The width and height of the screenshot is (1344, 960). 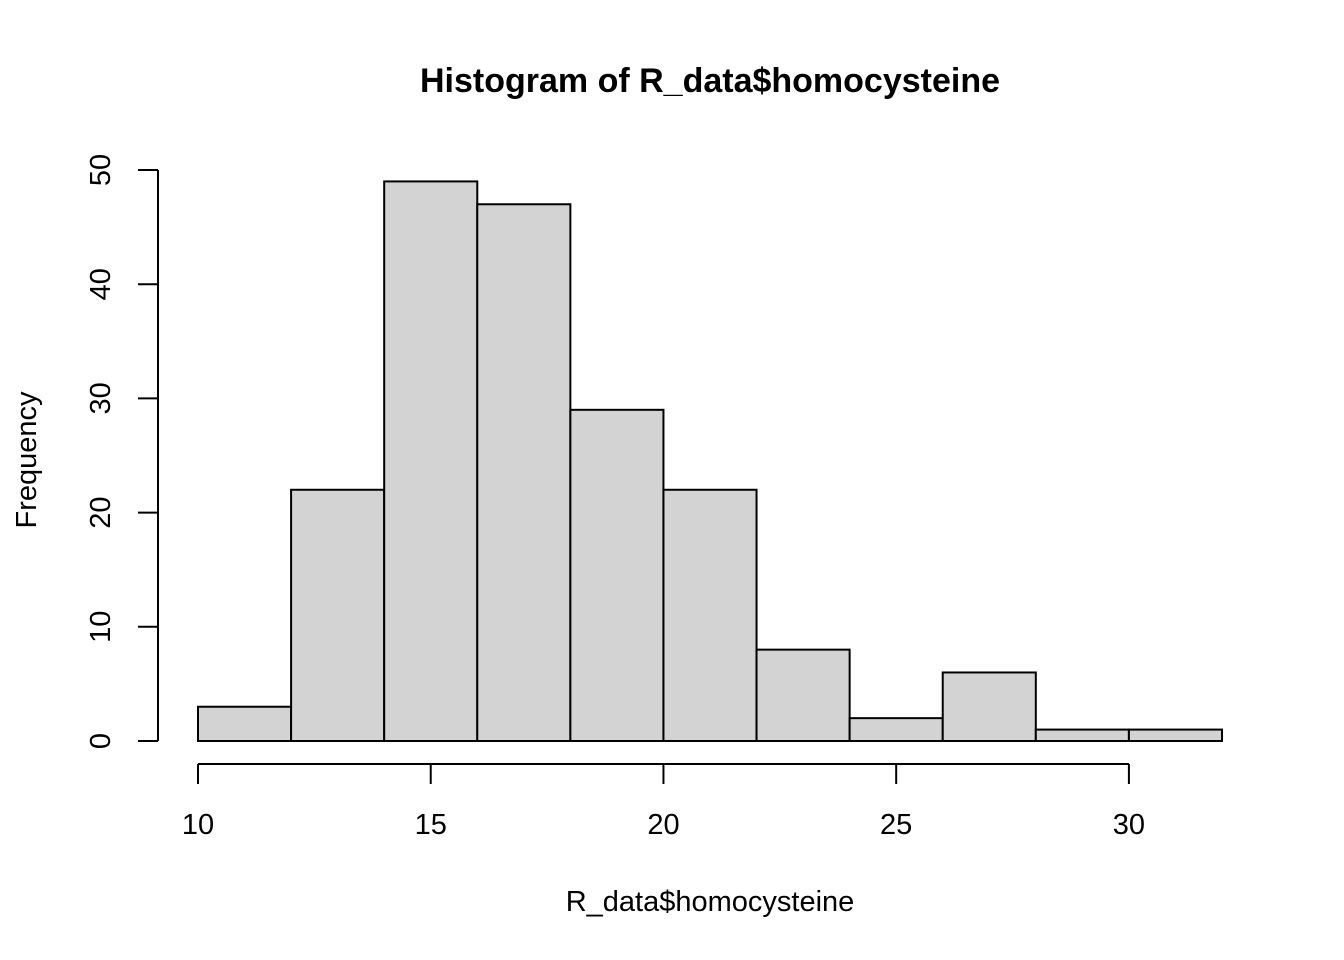 What do you see at coordinates (101, 398) in the screenshot?
I see `y-tick-label: 30` at bounding box center [101, 398].